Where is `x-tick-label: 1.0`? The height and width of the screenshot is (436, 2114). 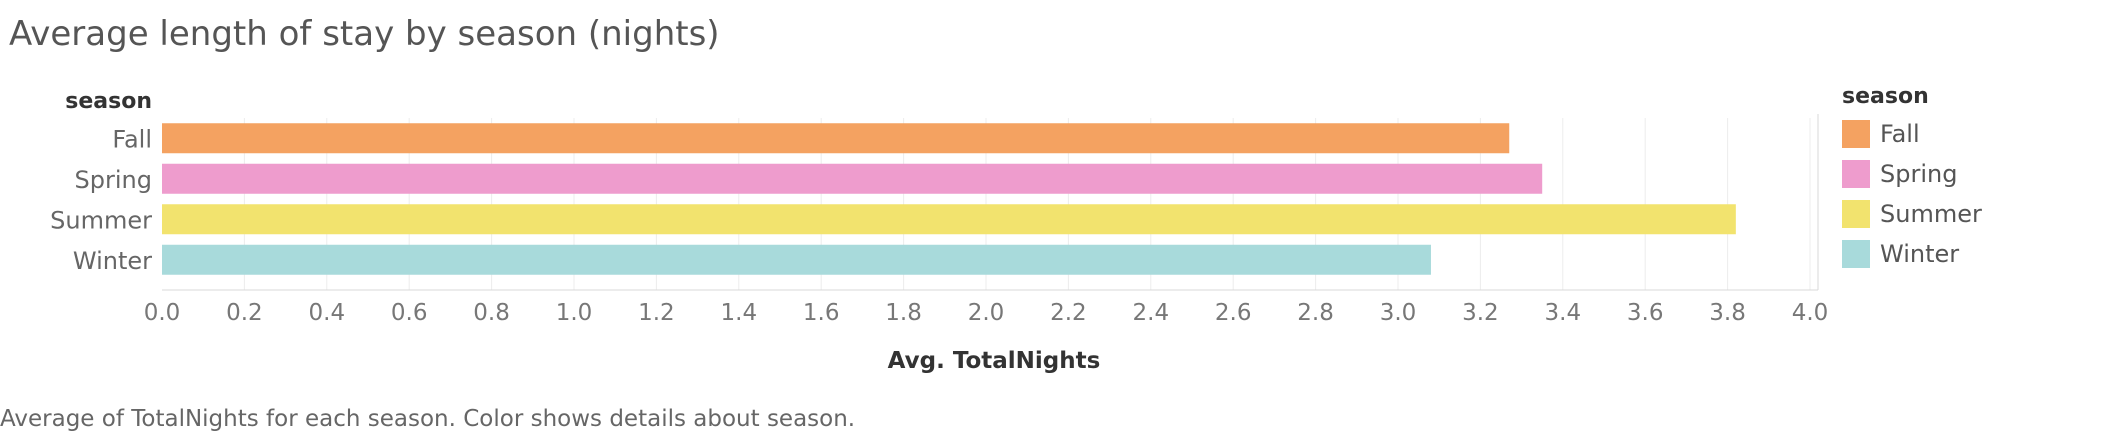 x-tick-label: 1.0 is located at coordinates (574, 313).